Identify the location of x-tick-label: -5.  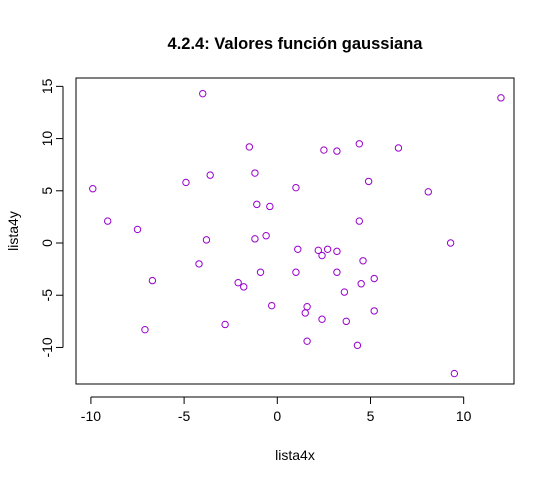
(184, 416).